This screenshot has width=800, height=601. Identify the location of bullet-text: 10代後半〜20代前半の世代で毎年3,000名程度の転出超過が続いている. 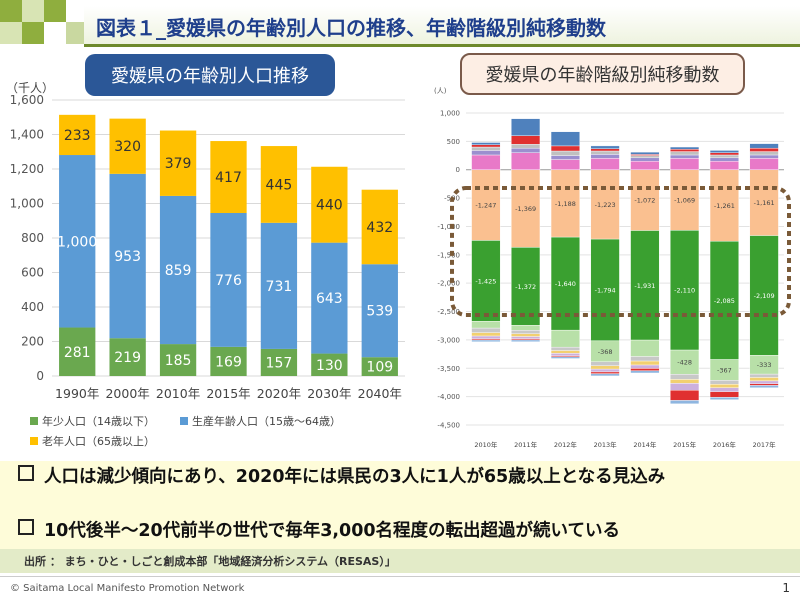
(332, 531).